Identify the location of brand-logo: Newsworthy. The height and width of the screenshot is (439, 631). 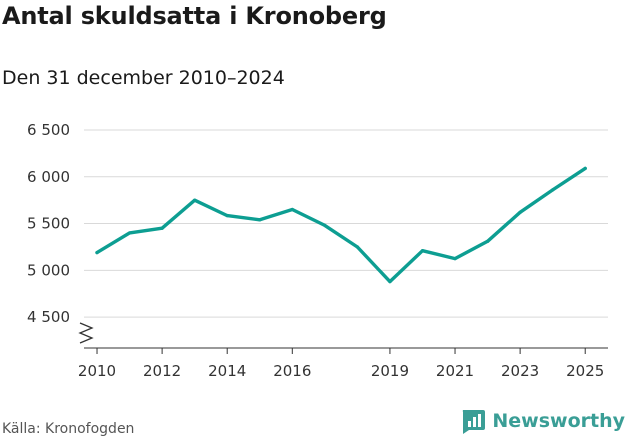
(542, 421).